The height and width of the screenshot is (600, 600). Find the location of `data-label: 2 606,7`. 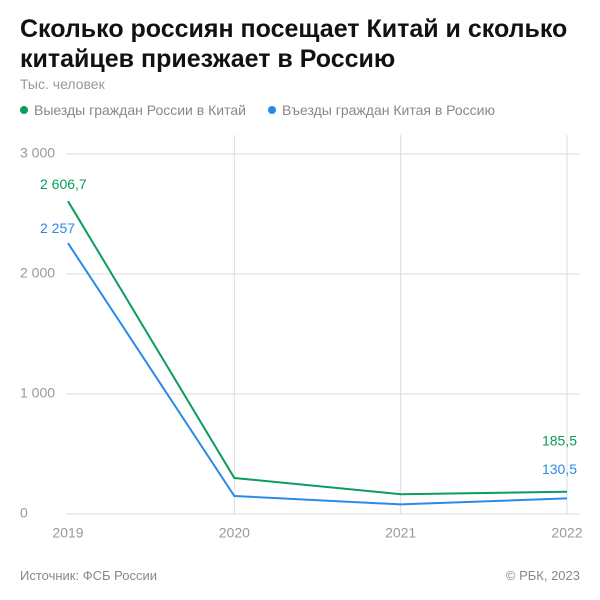

data-label: 2 606,7 is located at coordinates (63, 184).